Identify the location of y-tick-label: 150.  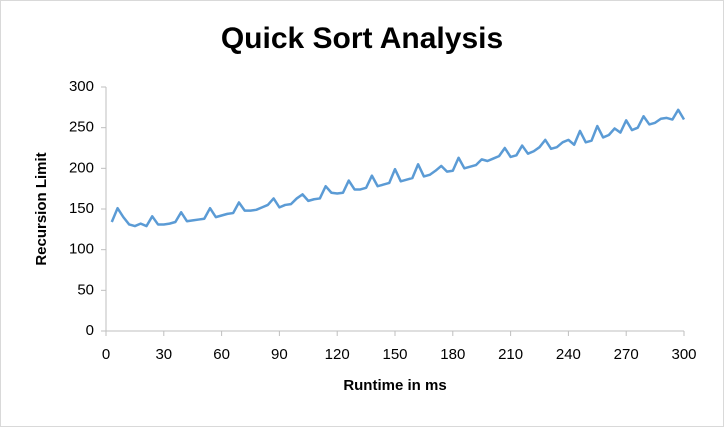
(81, 208).